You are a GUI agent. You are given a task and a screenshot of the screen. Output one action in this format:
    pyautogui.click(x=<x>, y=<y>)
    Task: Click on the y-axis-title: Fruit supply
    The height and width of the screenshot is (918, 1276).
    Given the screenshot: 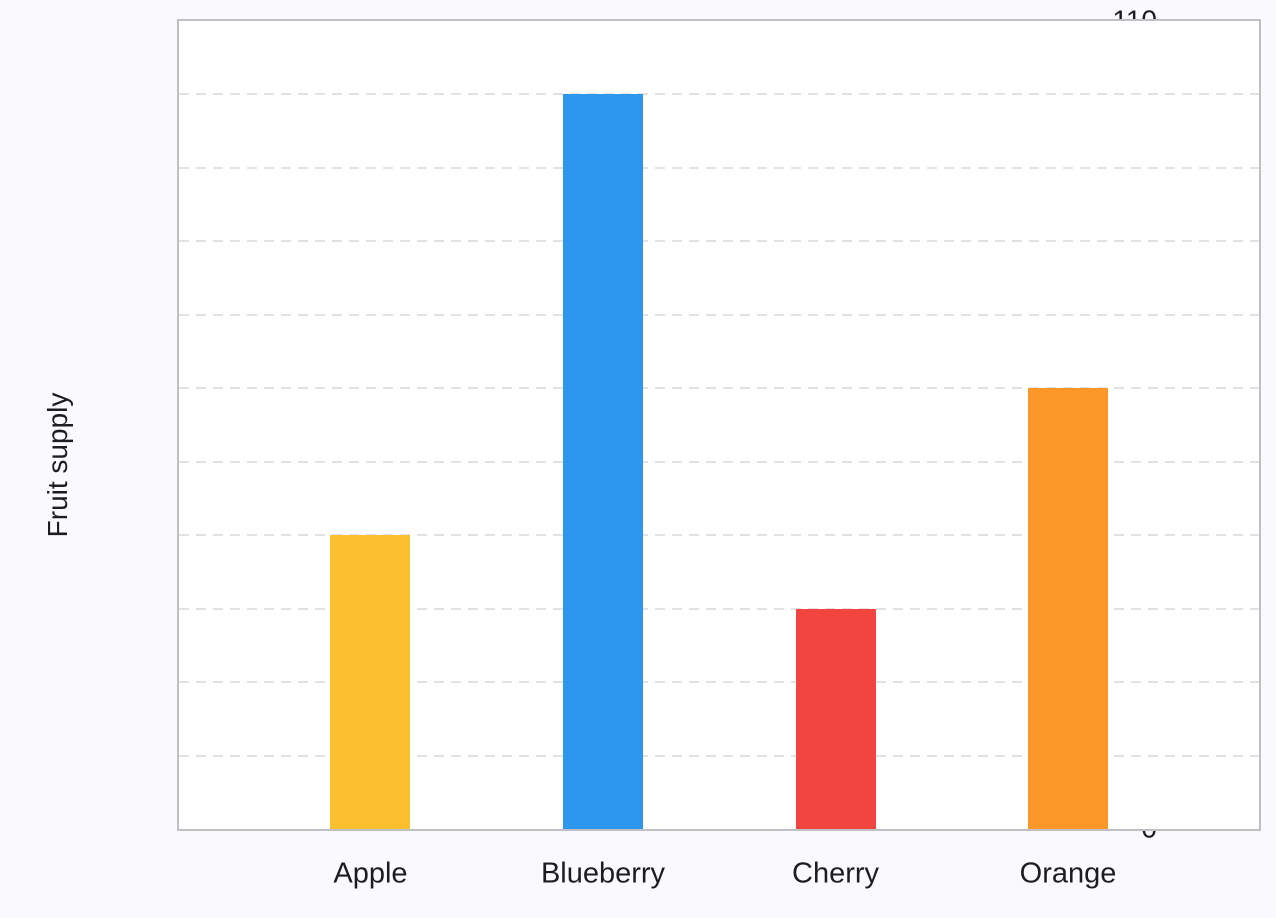 What is the action you would take?
    pyautogui.click(x=57, y=465)
    